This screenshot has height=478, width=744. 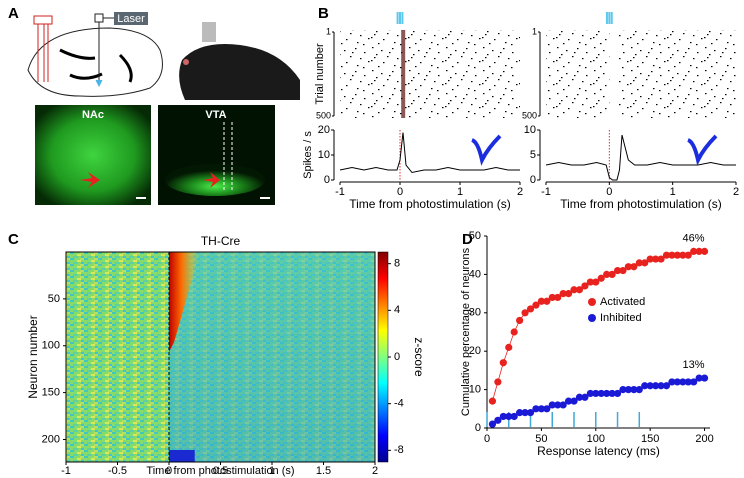 I want to click on raster-gap, so click(x=614, y=74).